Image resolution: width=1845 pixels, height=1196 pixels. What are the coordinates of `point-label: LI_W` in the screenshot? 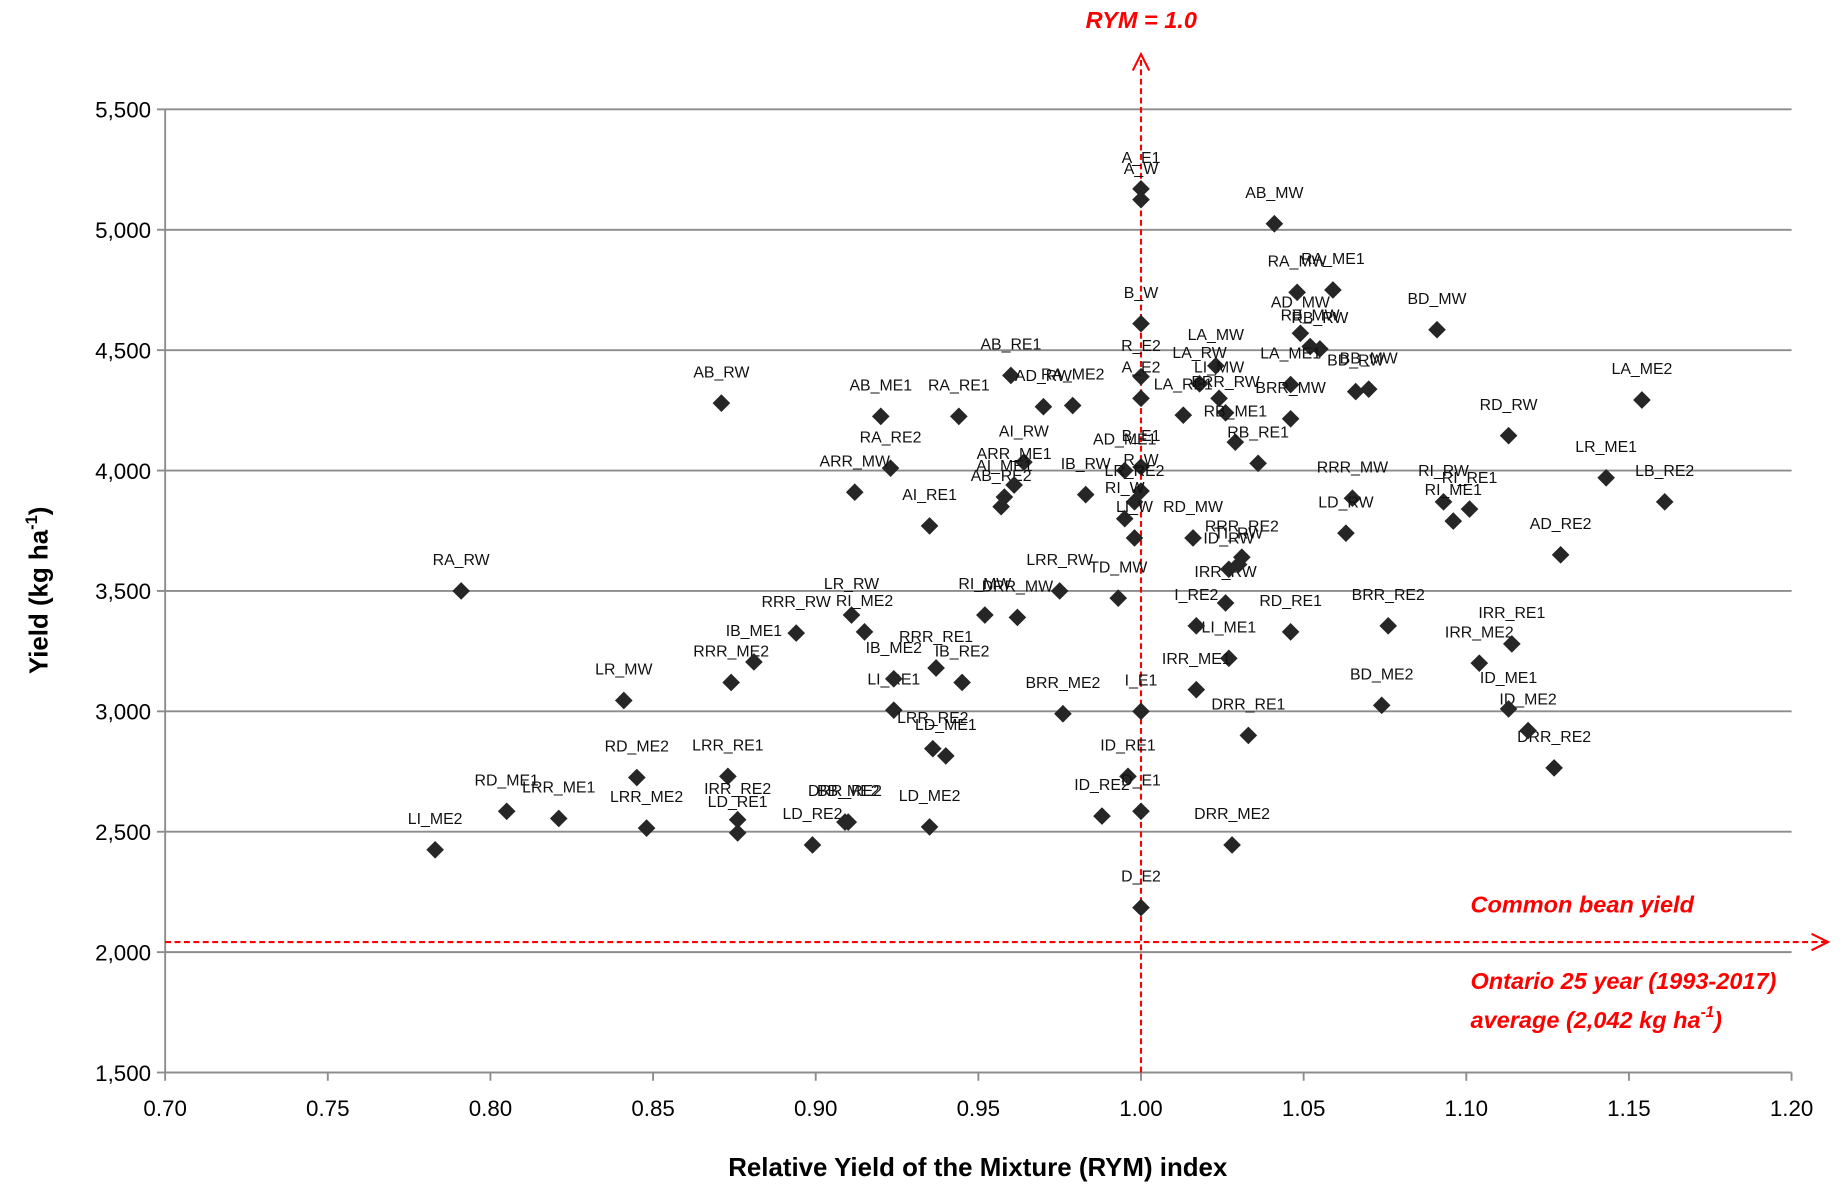 It's located at (1134, 507).